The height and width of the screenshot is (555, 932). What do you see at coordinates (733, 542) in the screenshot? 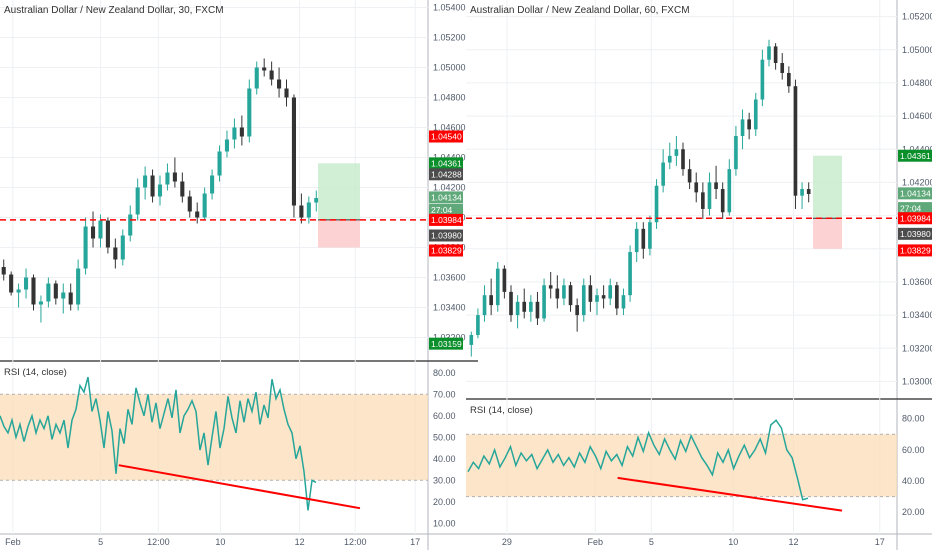
I see `time-tick-label: 10` at bounding box center [733, 542].